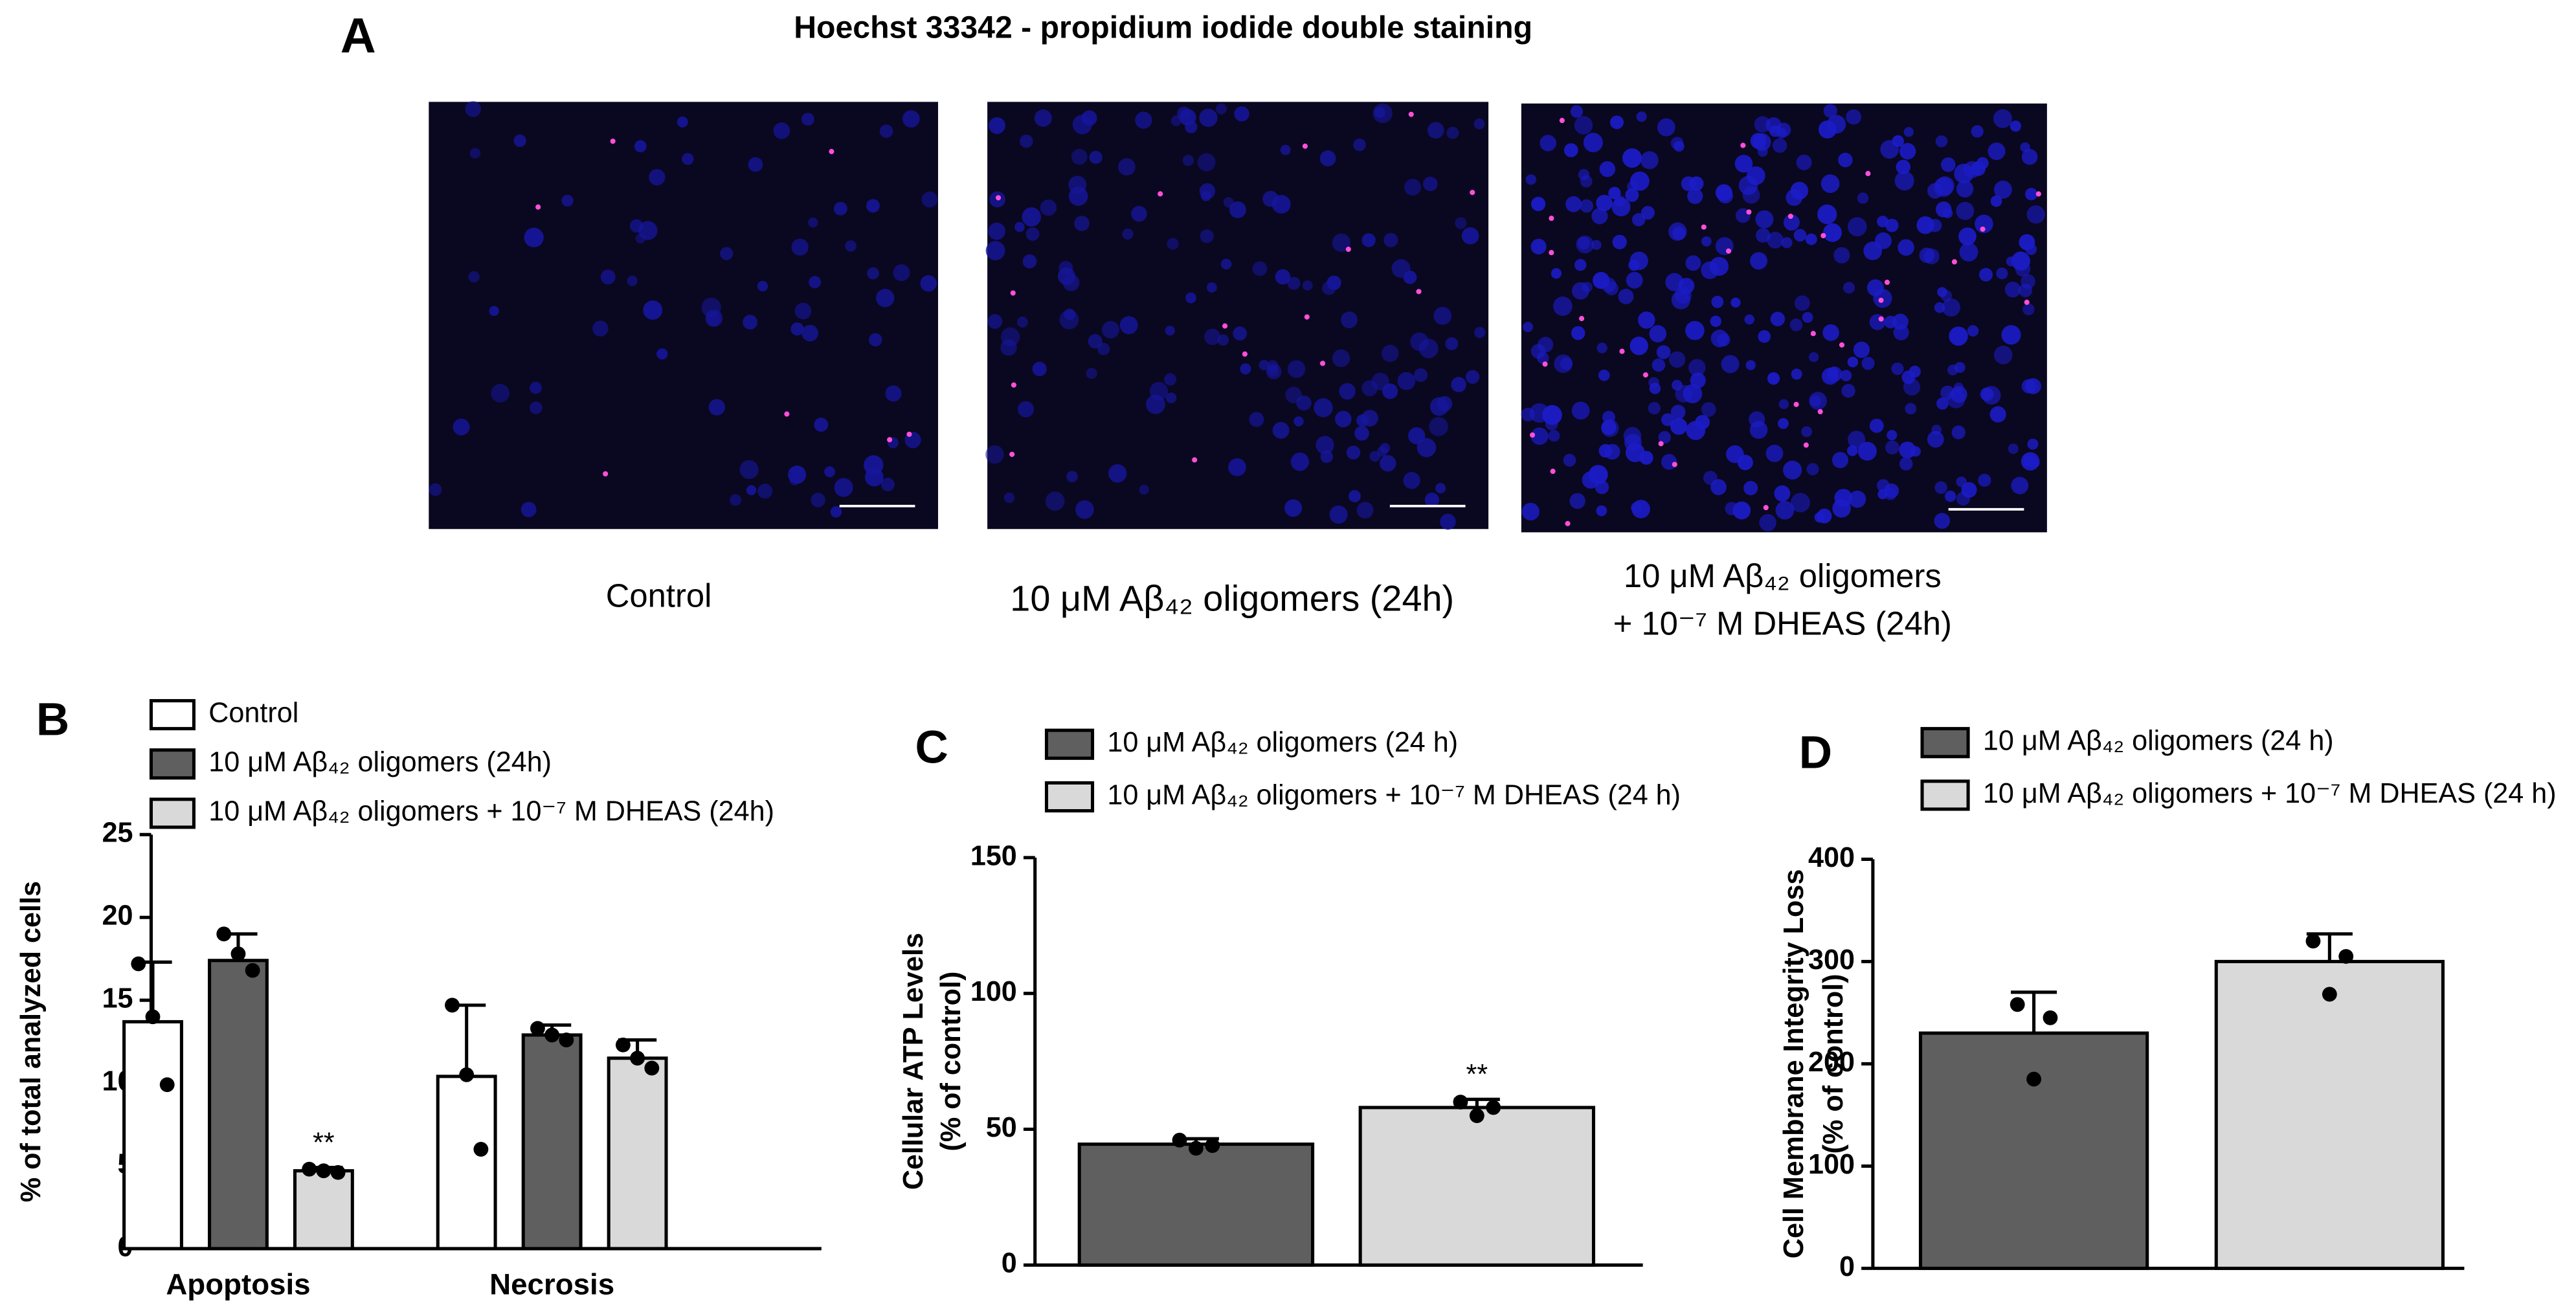 The width and height of the screenshot is (2576, 1316). Describe the element at coordinates (117, 833) in the screenshot. I see `y-tick-label: 25` at that location.